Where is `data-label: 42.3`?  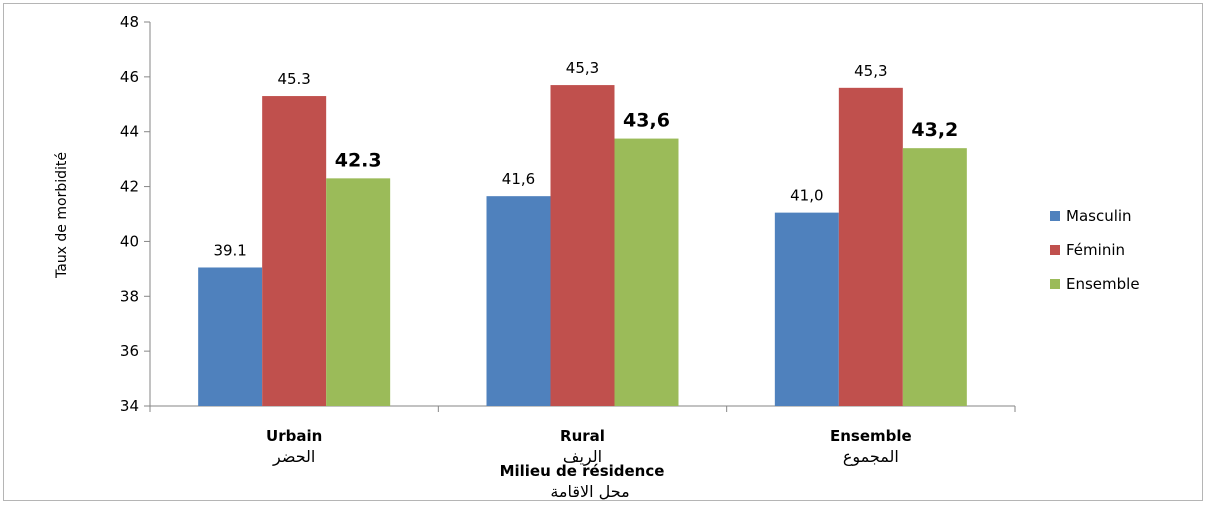 data-label: 42.3 is located at coordinates (358, 160).